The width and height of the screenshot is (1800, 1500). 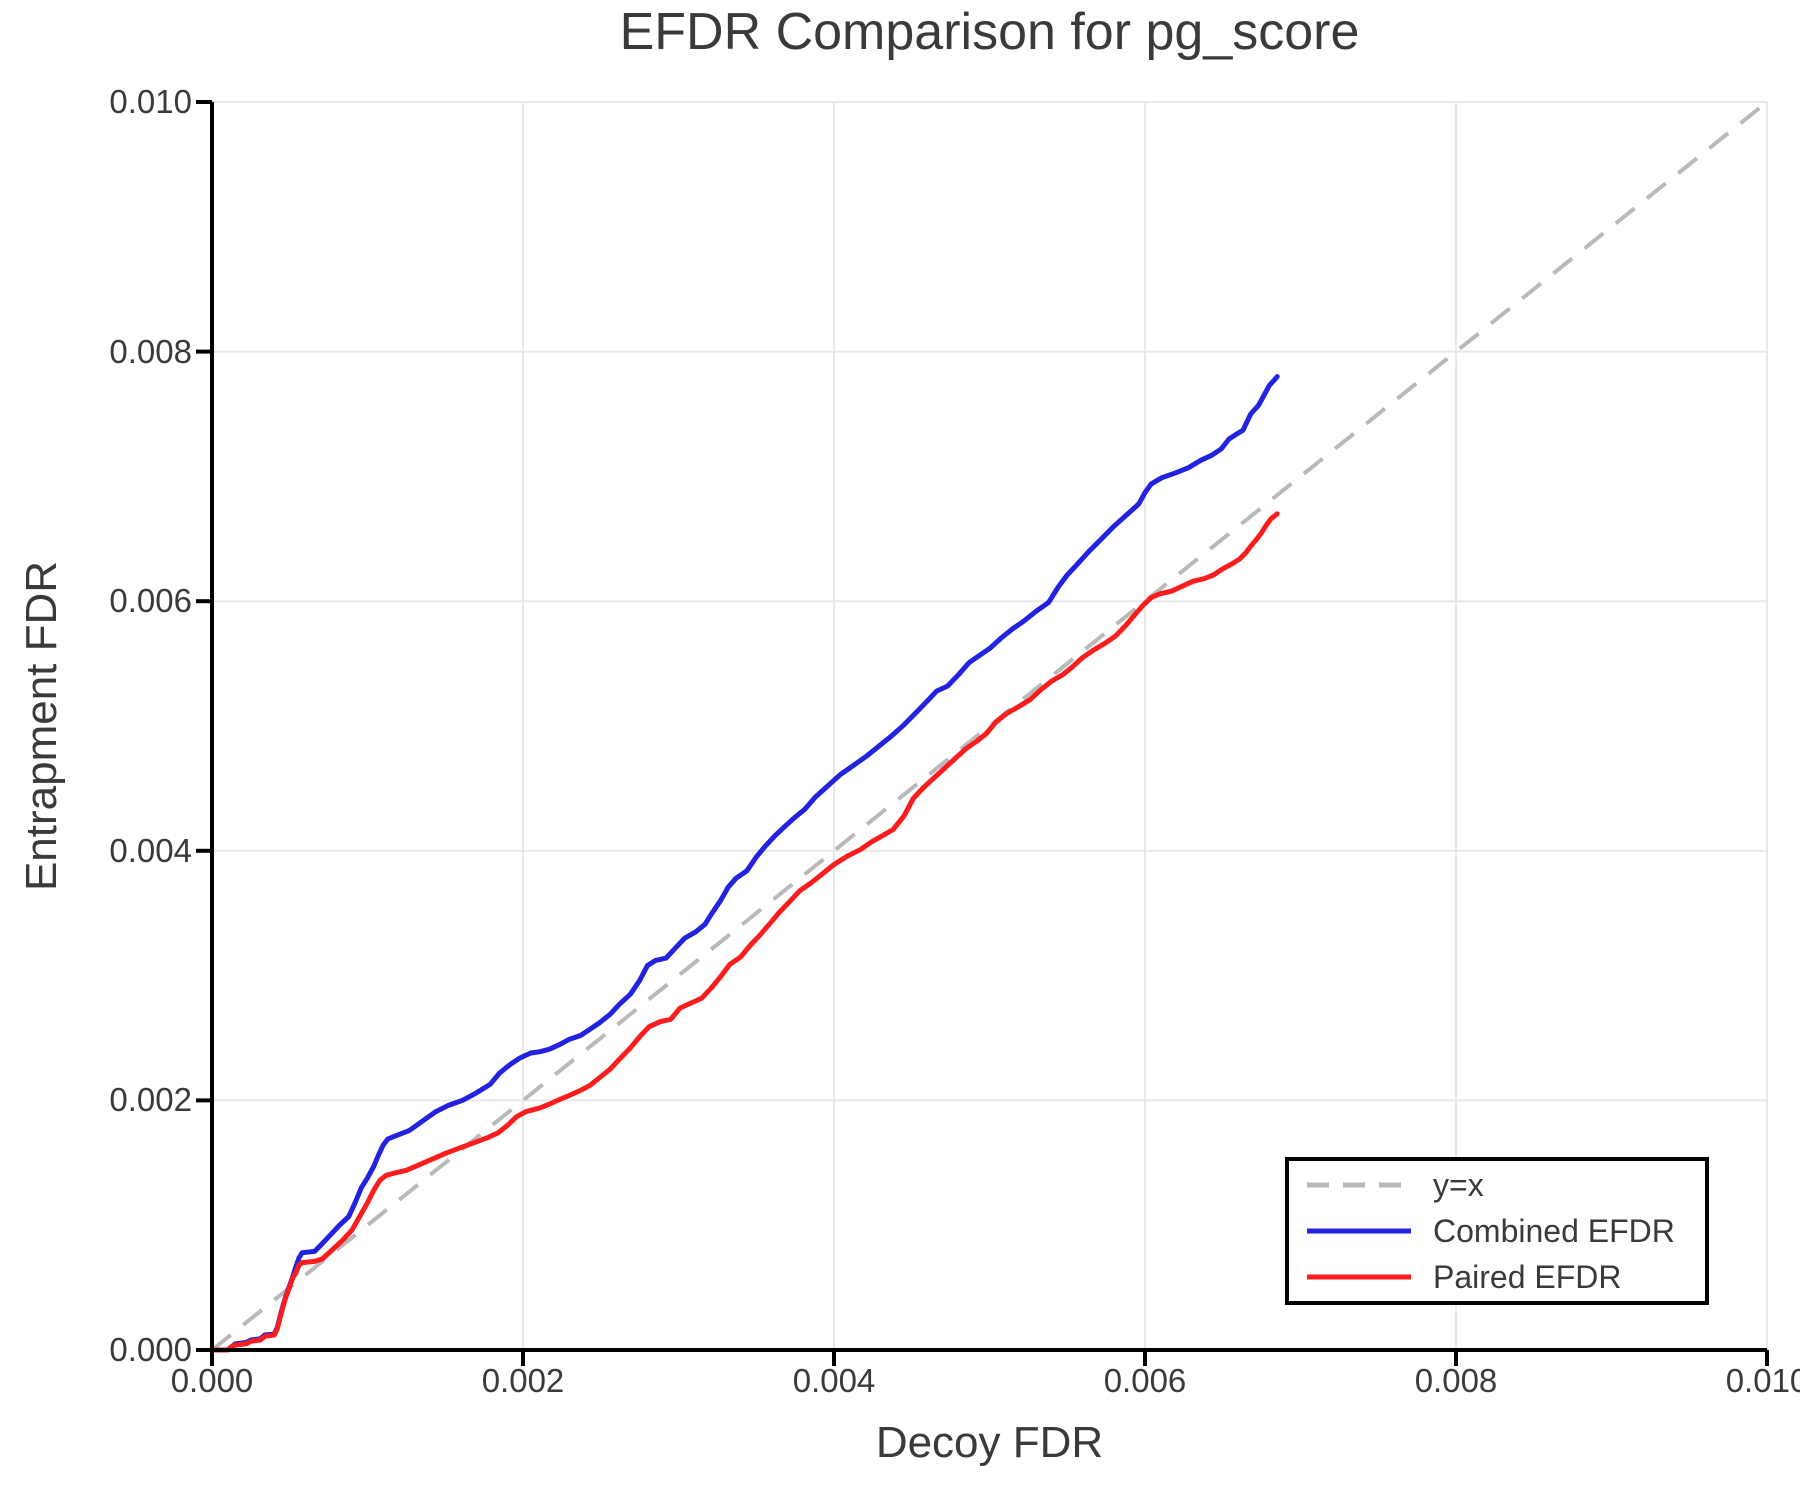 What do you see at coordinates (150, 1349) in the screenshot?
I see `y-tick-label: 0.000` at bounding box center [150, 1349].